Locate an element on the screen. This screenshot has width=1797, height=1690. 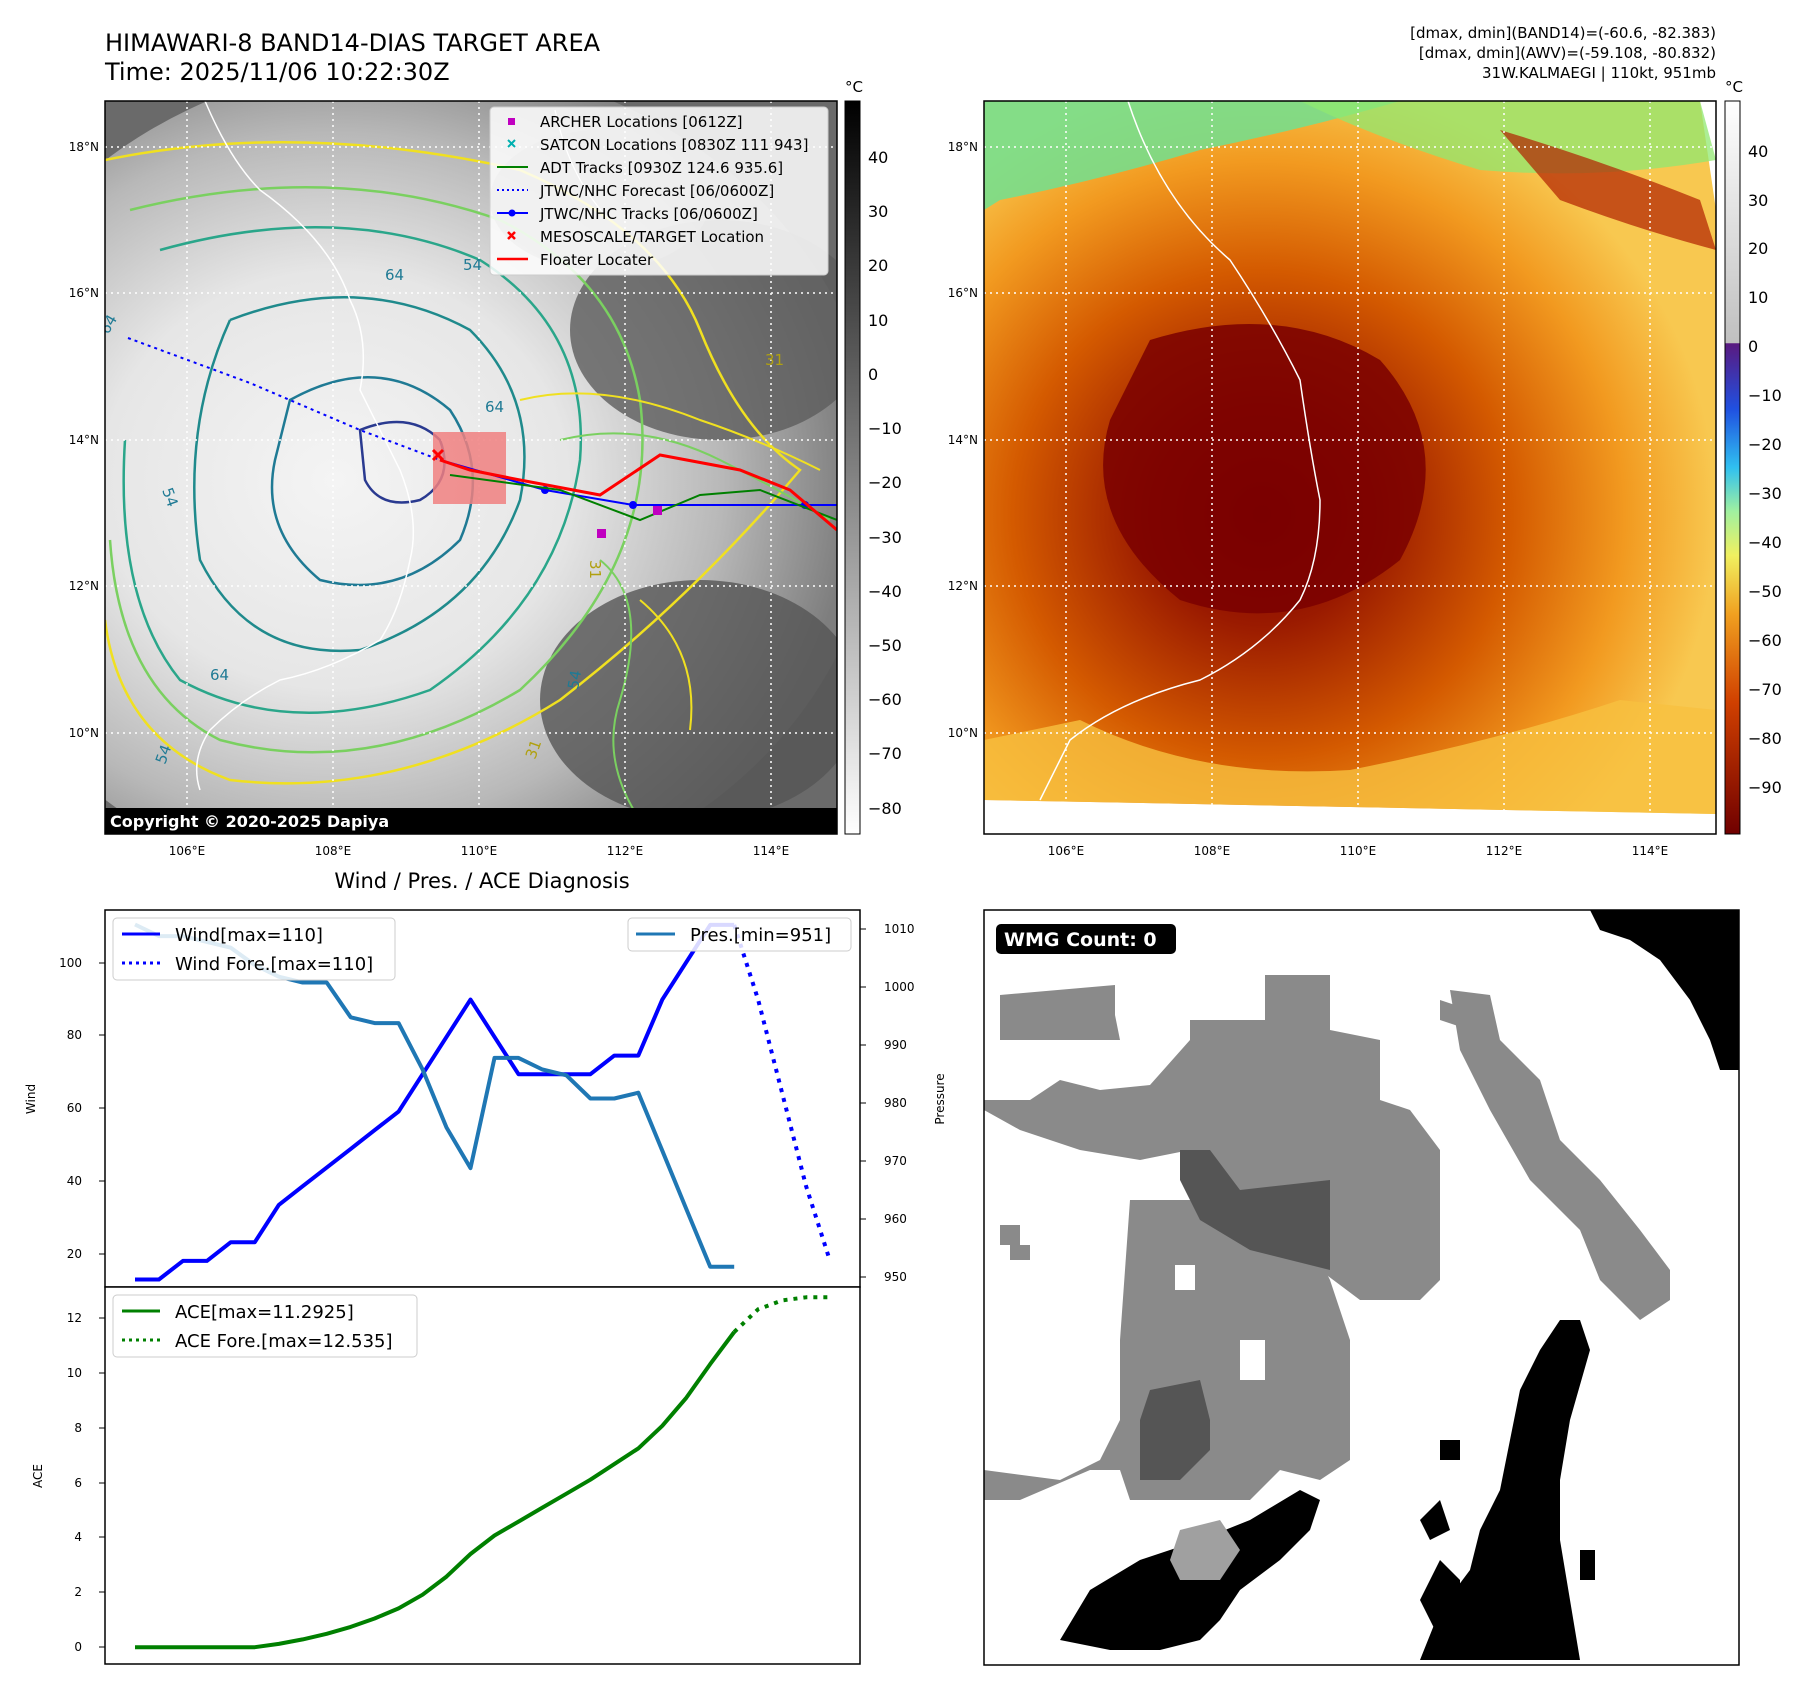
pressure-tick: 950 is located at coordinates (895, 1277).